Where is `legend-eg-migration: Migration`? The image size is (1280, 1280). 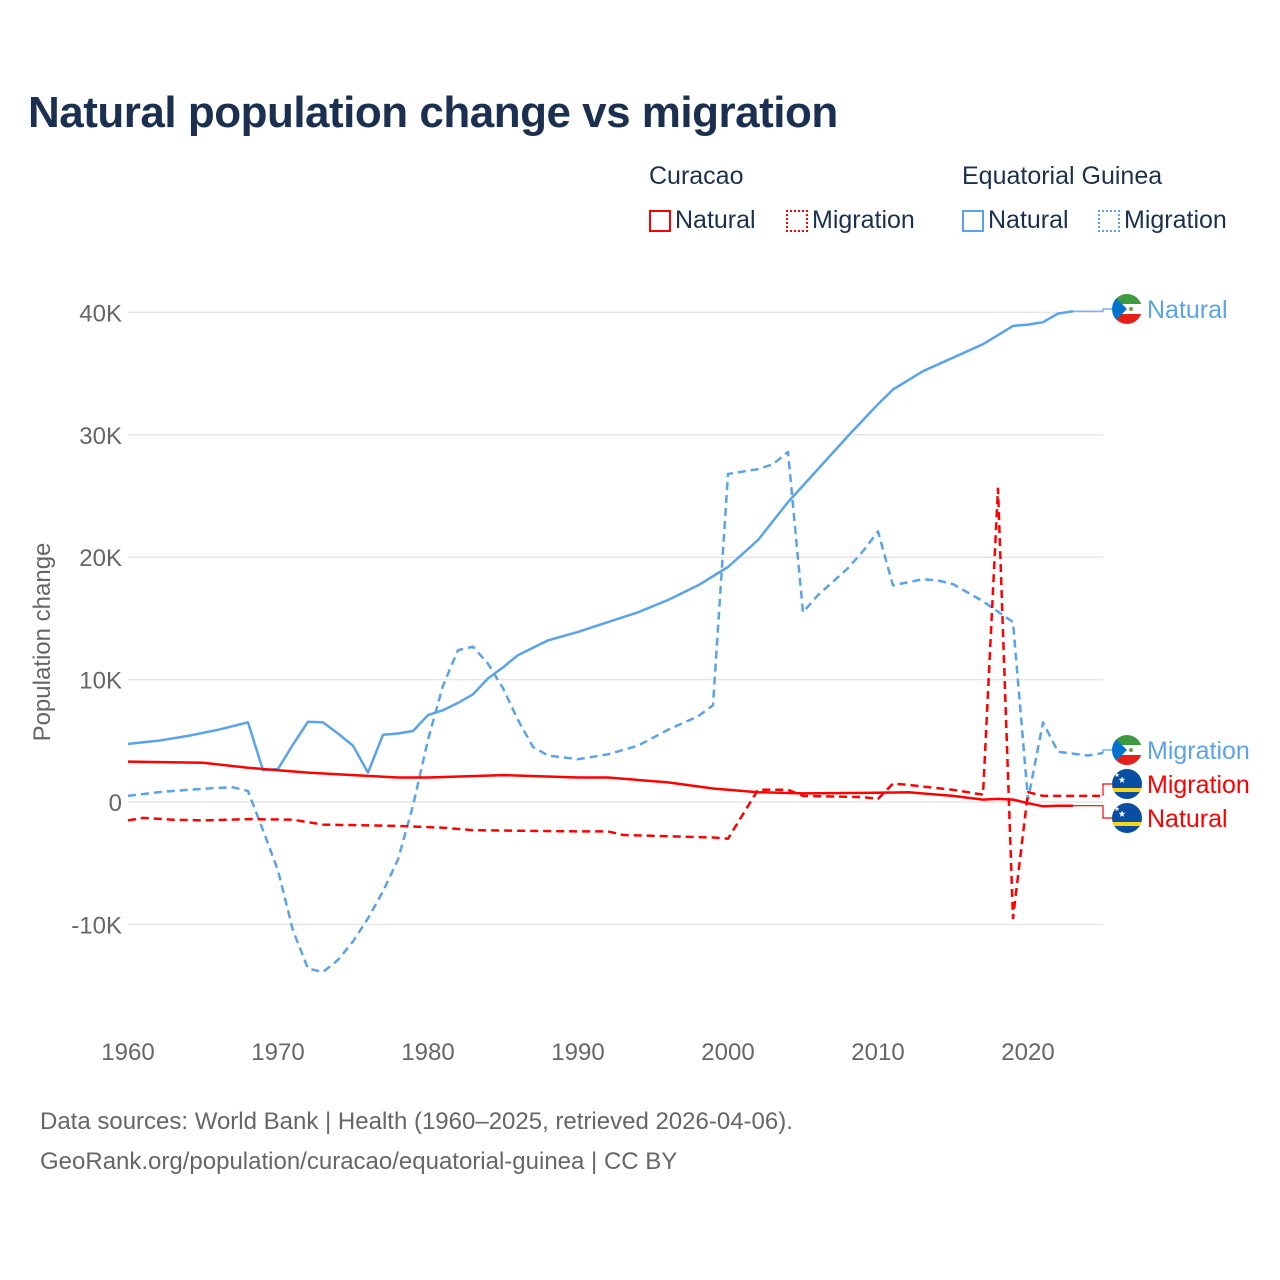 legend-eg-migration: Migration is located at coordinates (1162, 220).